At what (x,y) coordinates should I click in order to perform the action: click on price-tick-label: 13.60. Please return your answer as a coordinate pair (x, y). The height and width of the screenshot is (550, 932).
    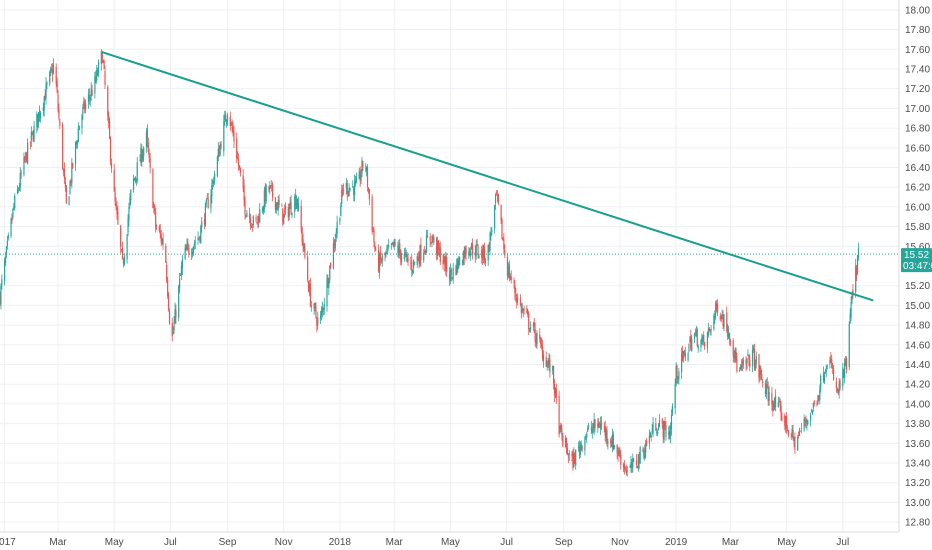
    Looking at the image, I should click on (917, 444).